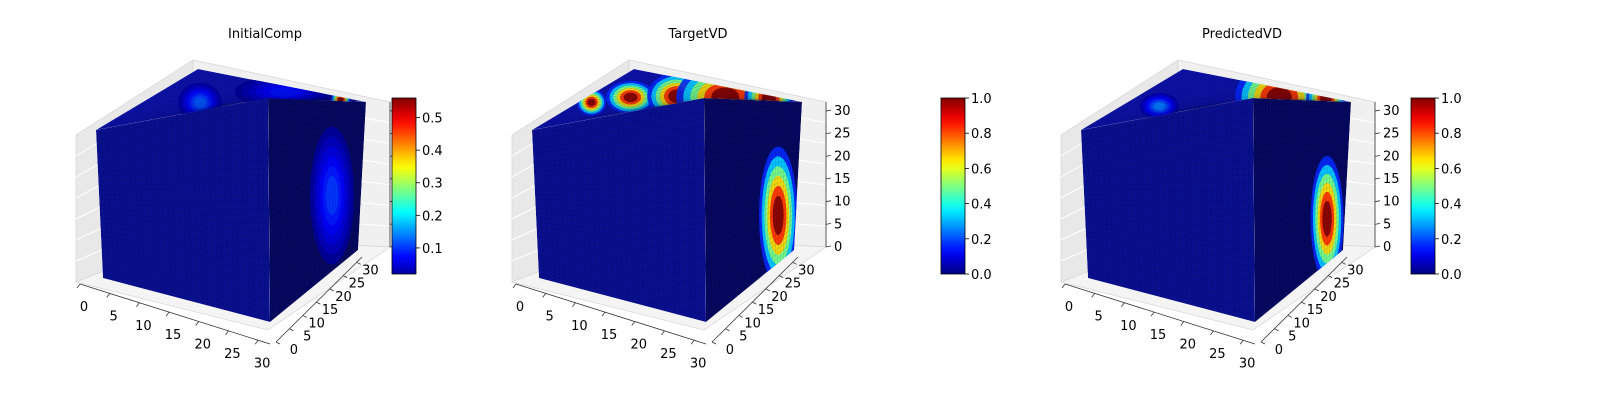  I want to click on x-tick-label: 25, so click(668, 354).